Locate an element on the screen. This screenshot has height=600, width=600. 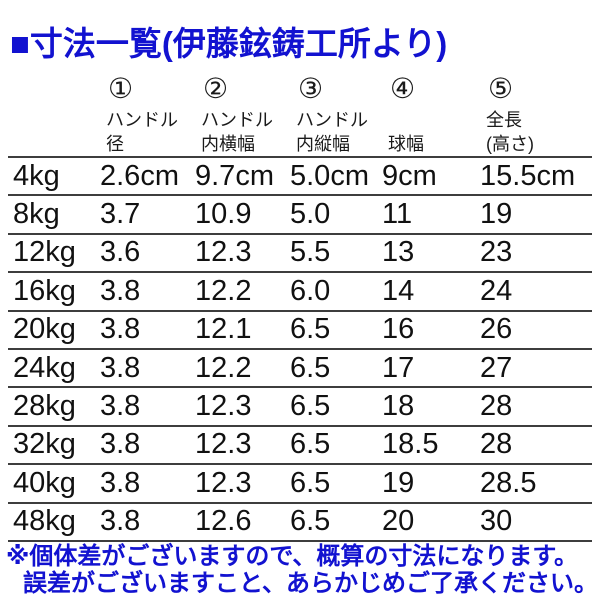
ball-width-cell: 20 is located at coordinates (398, 521).